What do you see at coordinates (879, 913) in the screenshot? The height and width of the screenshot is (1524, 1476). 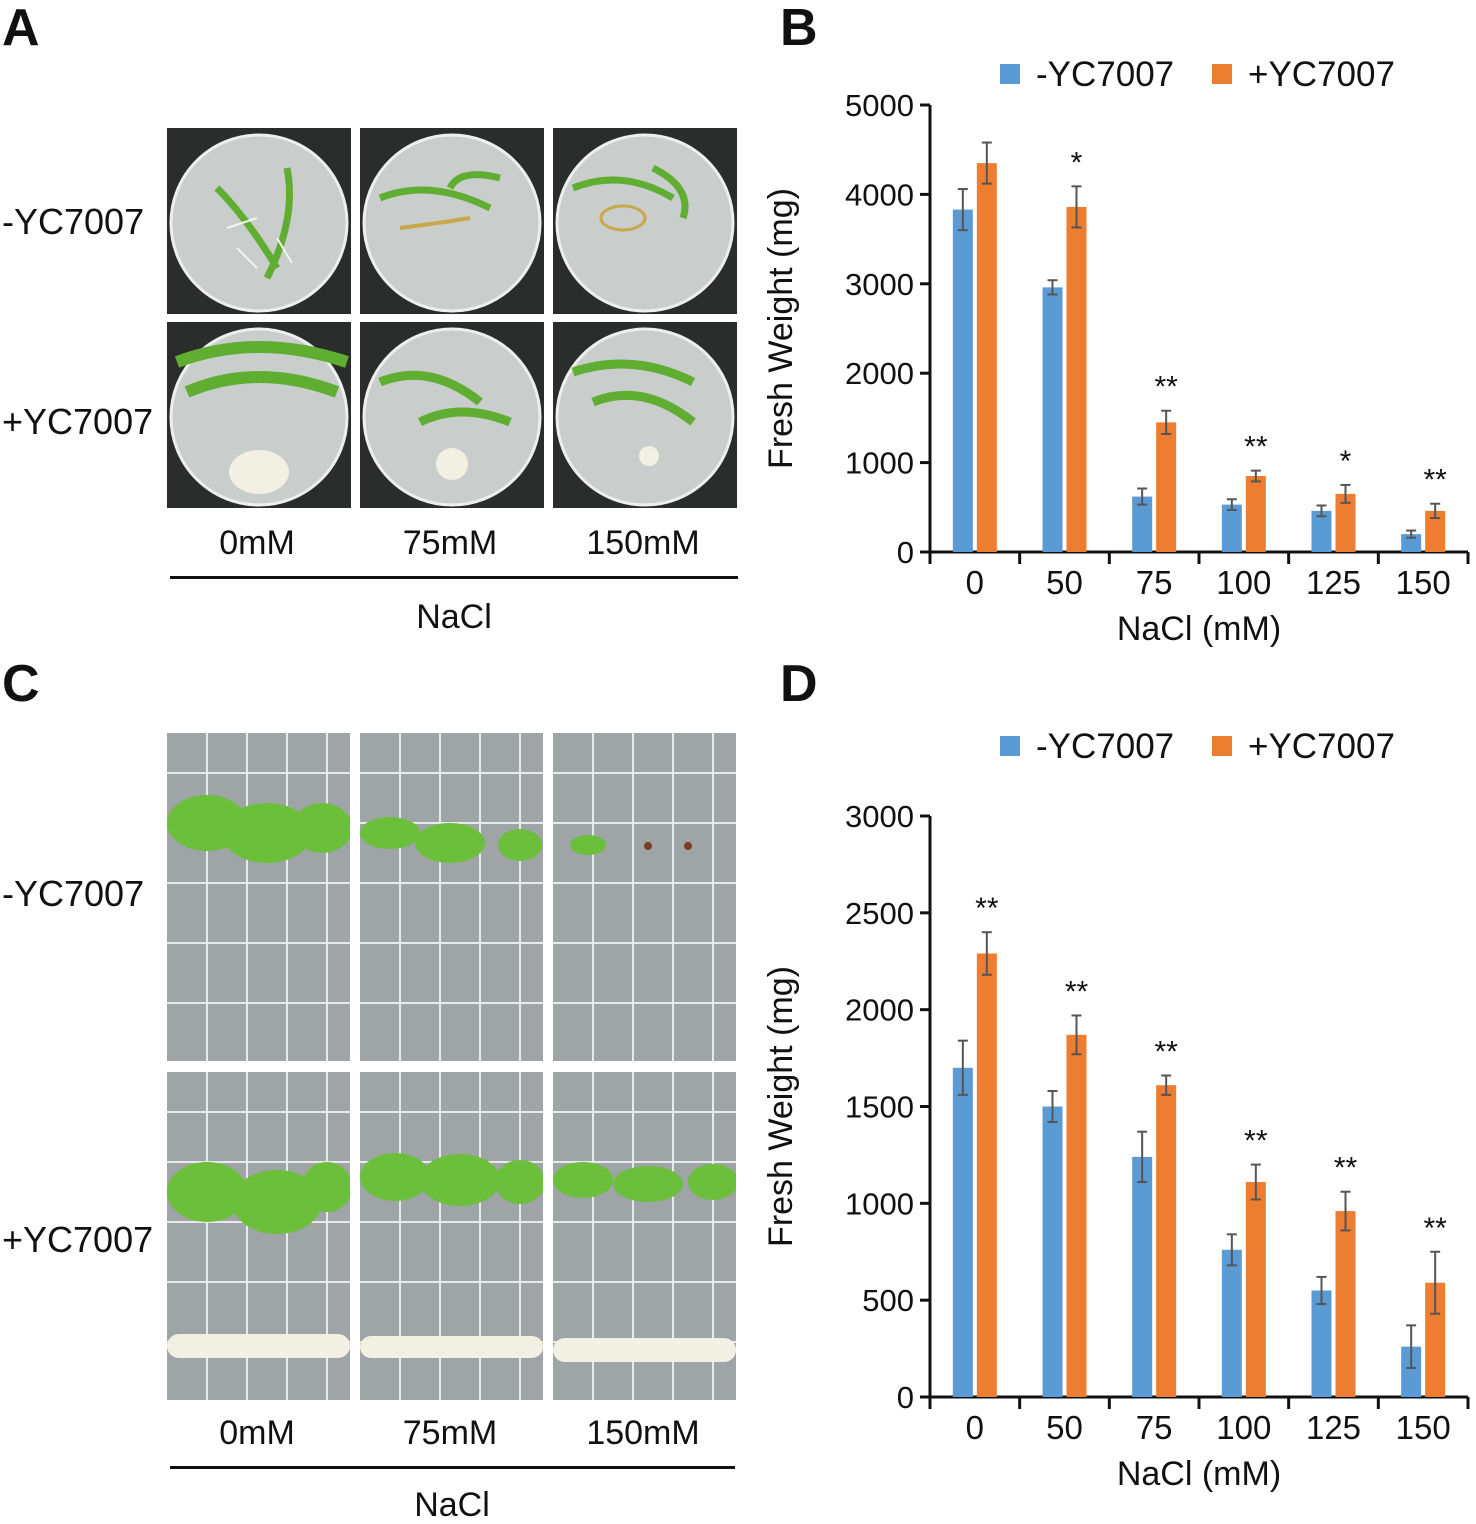 I see `y-tick-label: 2500` at bounding box center [879, 913].